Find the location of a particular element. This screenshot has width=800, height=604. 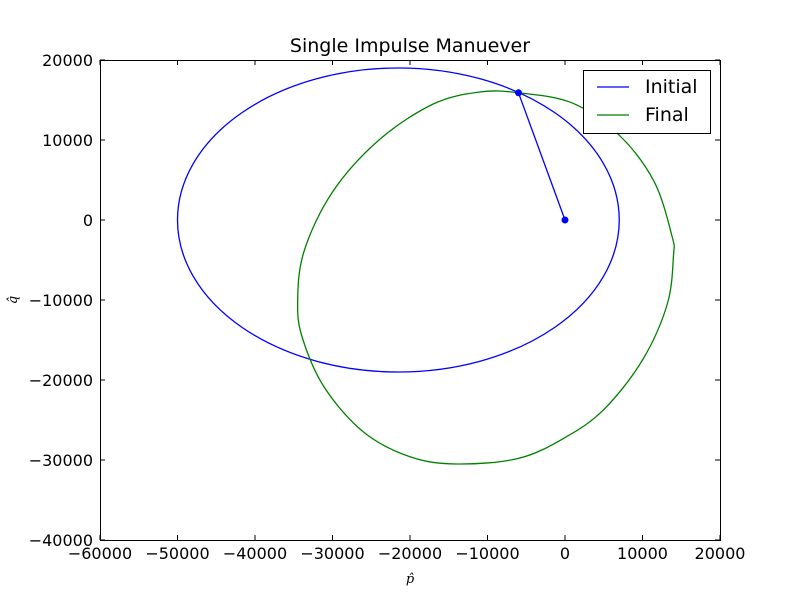

chart-title: Single Impulse Manuever is located at coordinates (410, 46).